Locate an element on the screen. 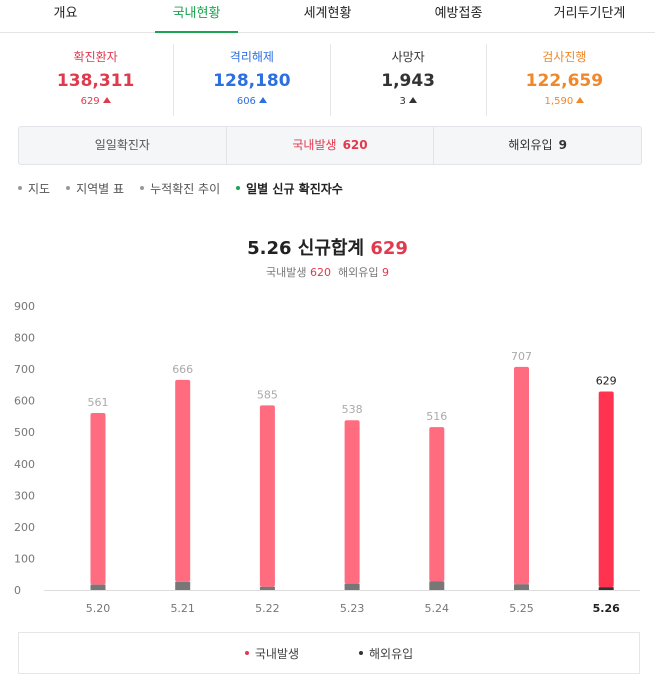 The image size is (655, 683). subnav-label: 누적확진 추이 is located at coordinates (185, 189).